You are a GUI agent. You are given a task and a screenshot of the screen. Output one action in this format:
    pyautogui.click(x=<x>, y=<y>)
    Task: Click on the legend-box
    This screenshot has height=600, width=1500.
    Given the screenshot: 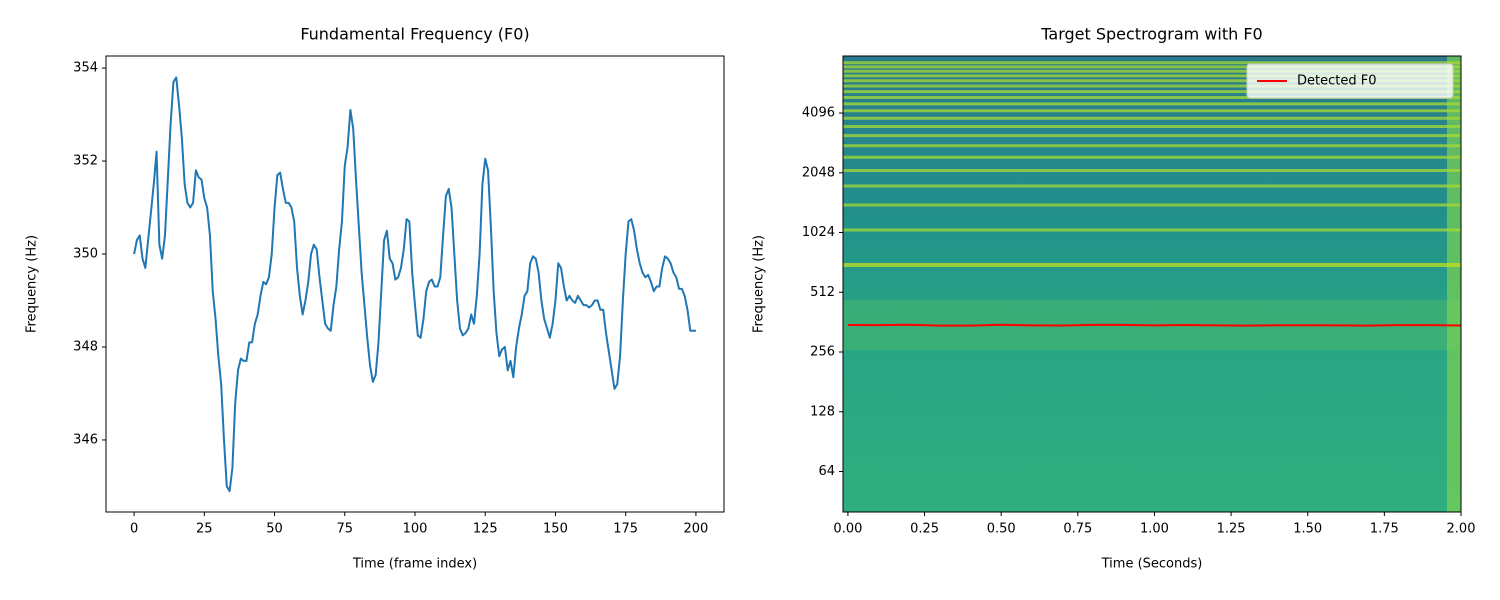 What is the action you would take?
    pyautogui.click(x=1350, y=81)
    